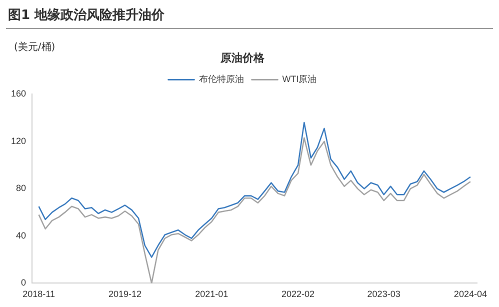  What do you see at coordinates (243, 57) in the screenshot?
I see `chart-subtitle: 原油价格` at bounding box center [243, 57].